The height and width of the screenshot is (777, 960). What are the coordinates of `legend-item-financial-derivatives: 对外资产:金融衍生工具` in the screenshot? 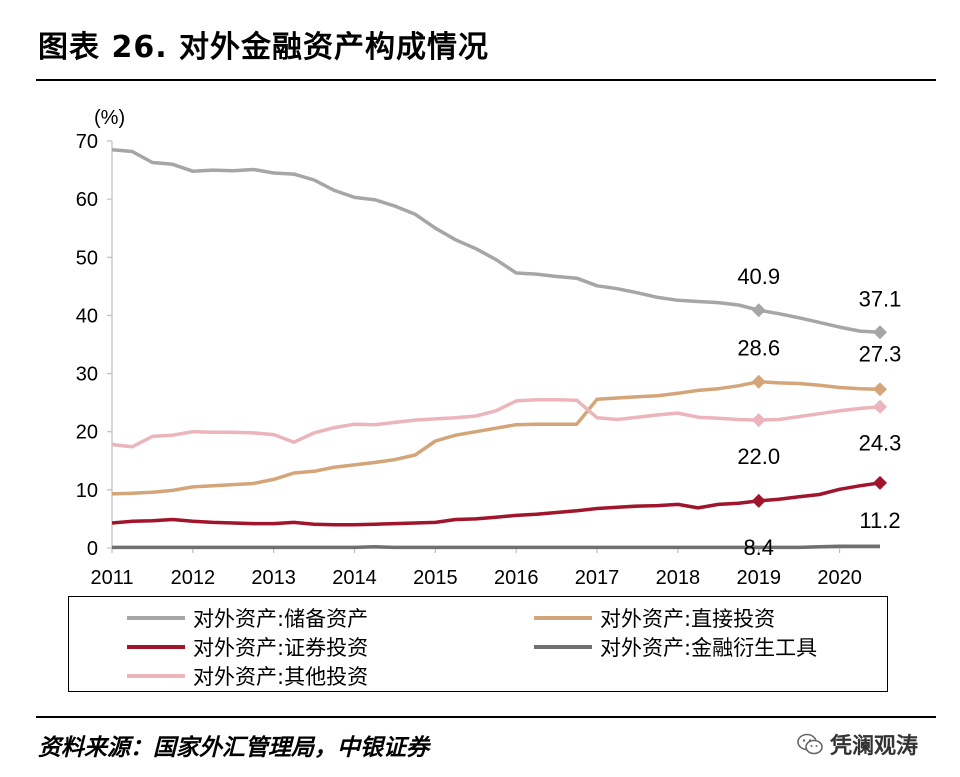 It's located at (675, 647).